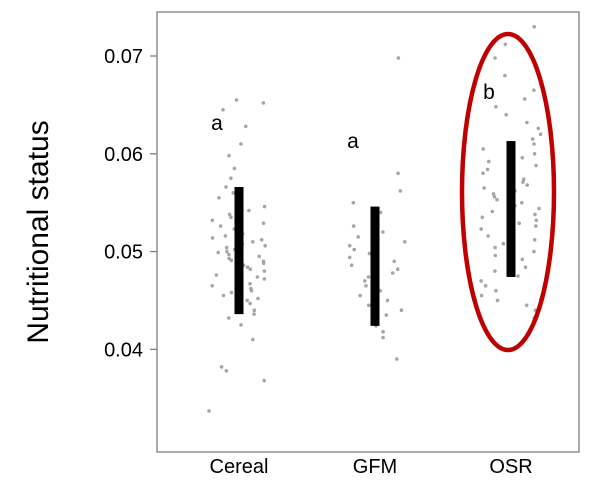  What do you see at coordinates (489, 92) in the screenshot?
I see `significance-letter: b` at bounding box center [489, 92].